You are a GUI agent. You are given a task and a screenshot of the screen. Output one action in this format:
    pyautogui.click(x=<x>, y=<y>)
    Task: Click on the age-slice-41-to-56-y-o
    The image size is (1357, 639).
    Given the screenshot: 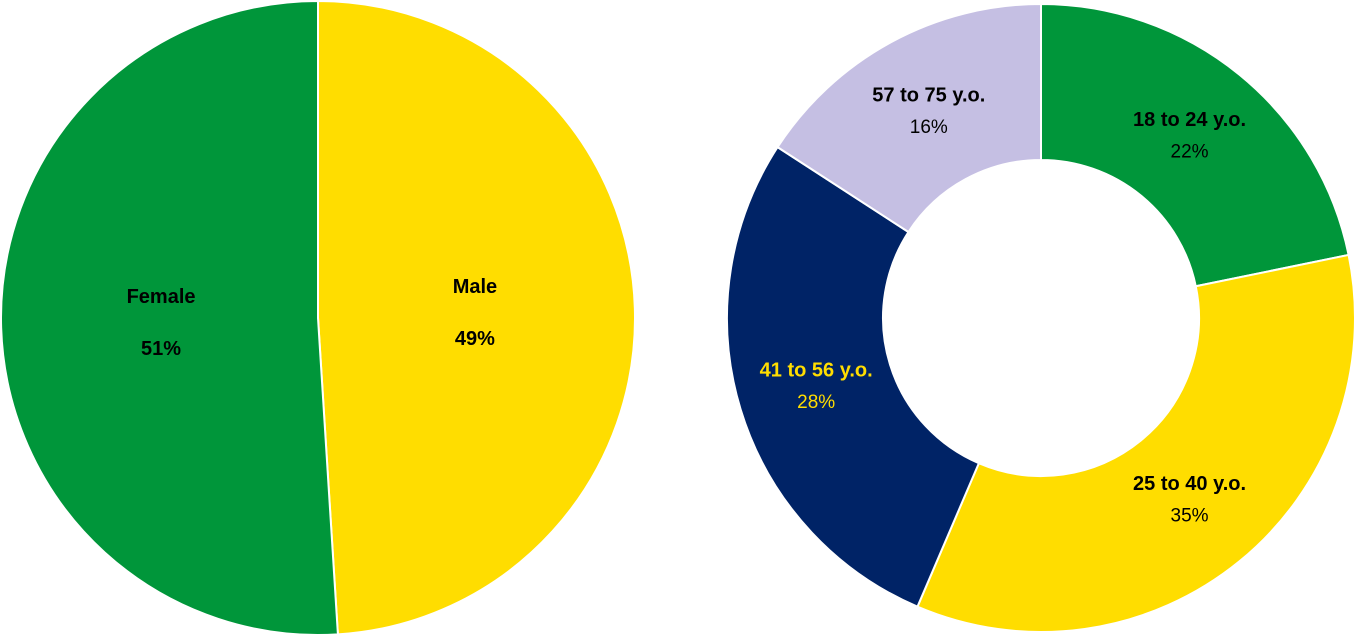 What is the action you would take?
    pyautogui.click(x=853, y=377)
    